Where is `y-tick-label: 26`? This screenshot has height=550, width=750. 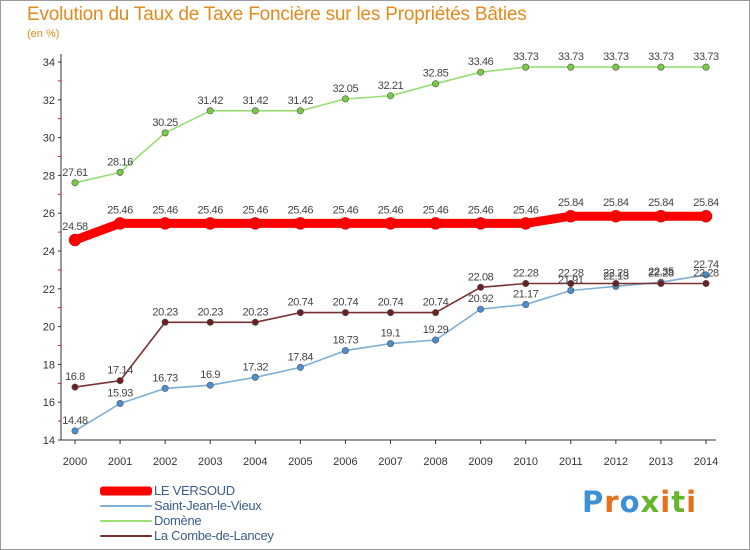 y-tick-label: 26 is located at coordinates (49, 214).